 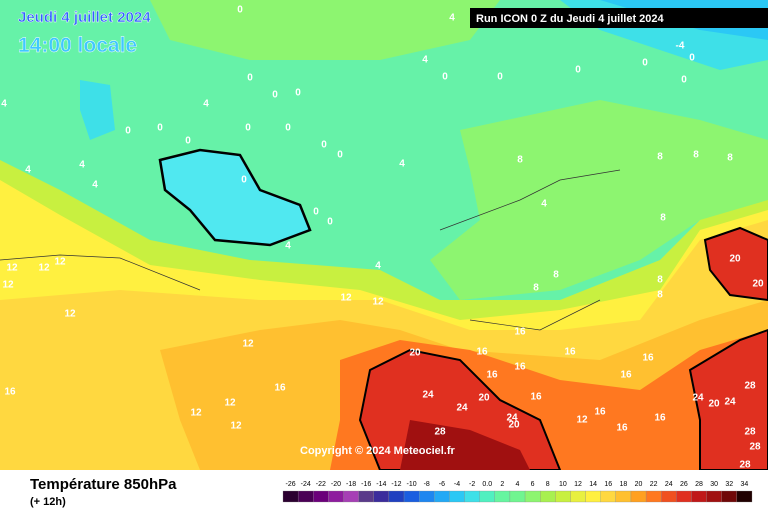 What do you see at coordinates (457, 484) in the screenshot?
I see `legend-label: -4` at bounding box center [457, 484].